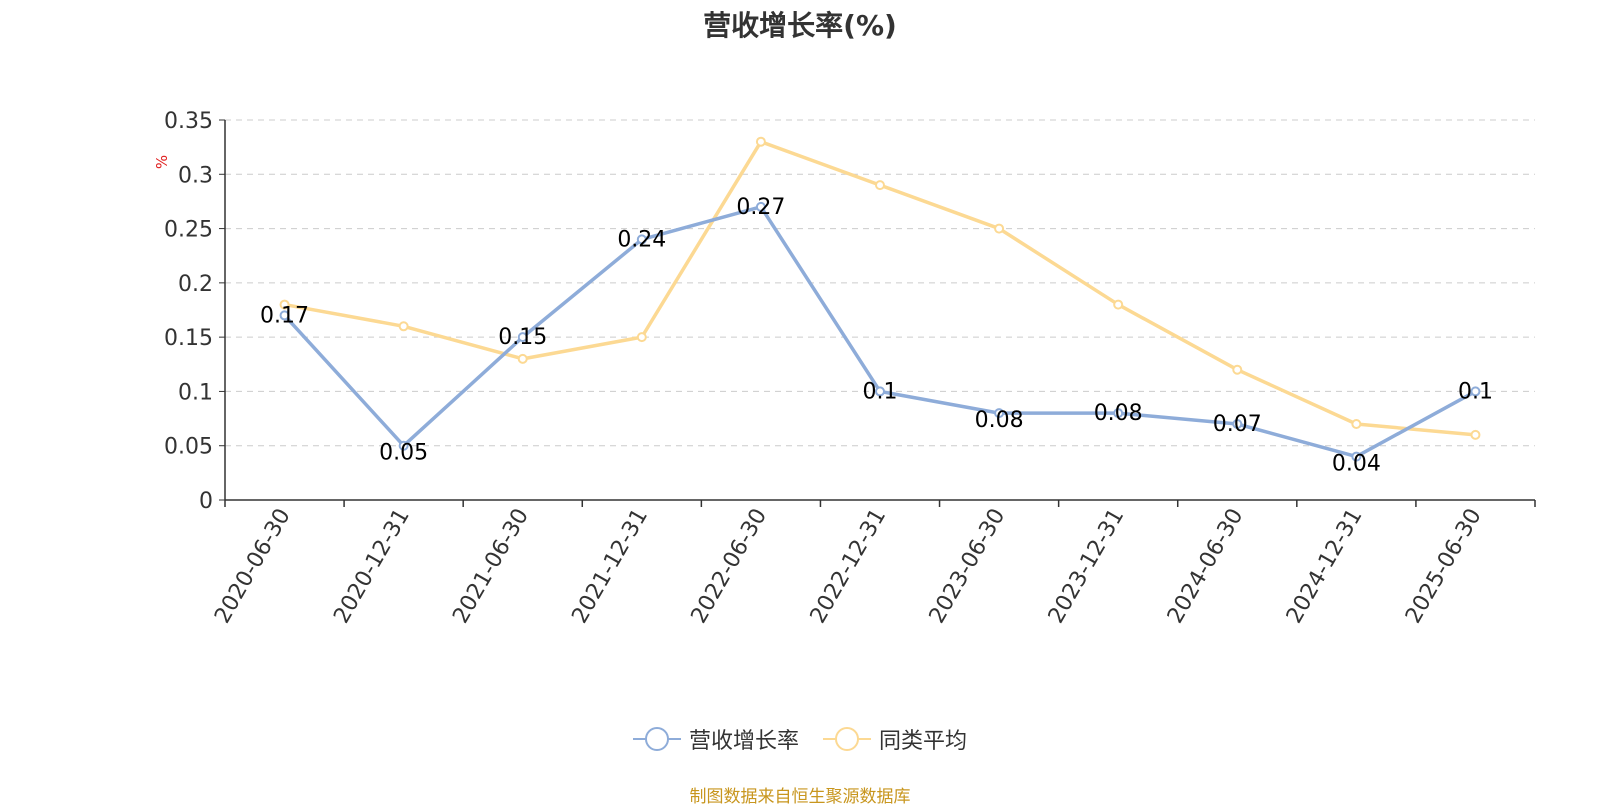 The width and height of the screenshot is (1600, 807). Describe the element at coordinates (195, 392) in the screenshot. I see `y-tick-label: 0.1` at that location.